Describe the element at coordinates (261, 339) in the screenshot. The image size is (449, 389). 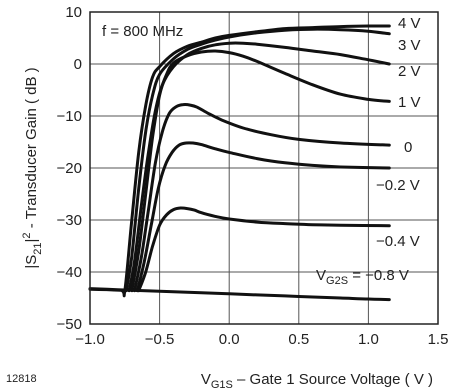
I see `x-axis-ticks: −1.0 −0.5 0.0 0.5 1.0 1.5` at that location.